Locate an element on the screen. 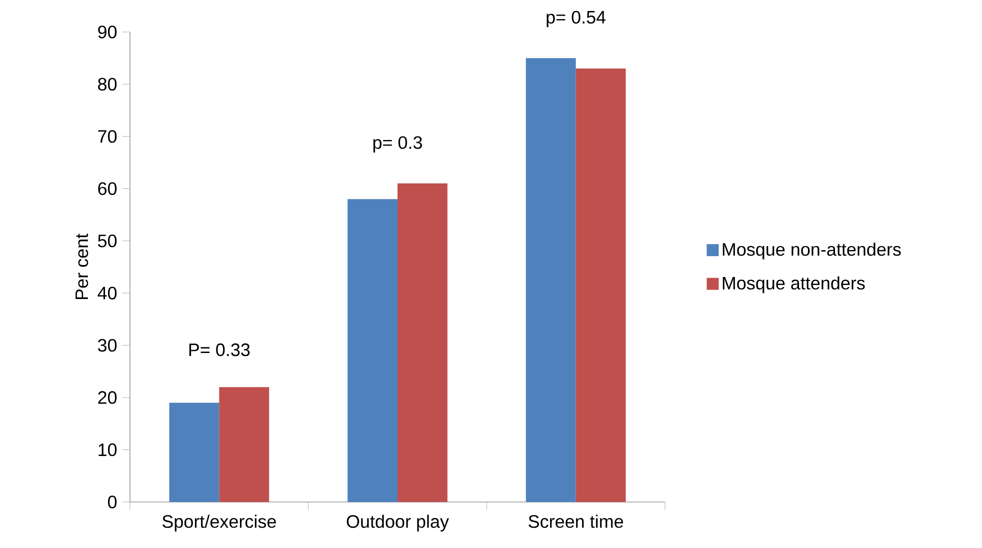 The image size is (982, 548). x-tick-label: Outdoor play is located at coordinates (397, 523).